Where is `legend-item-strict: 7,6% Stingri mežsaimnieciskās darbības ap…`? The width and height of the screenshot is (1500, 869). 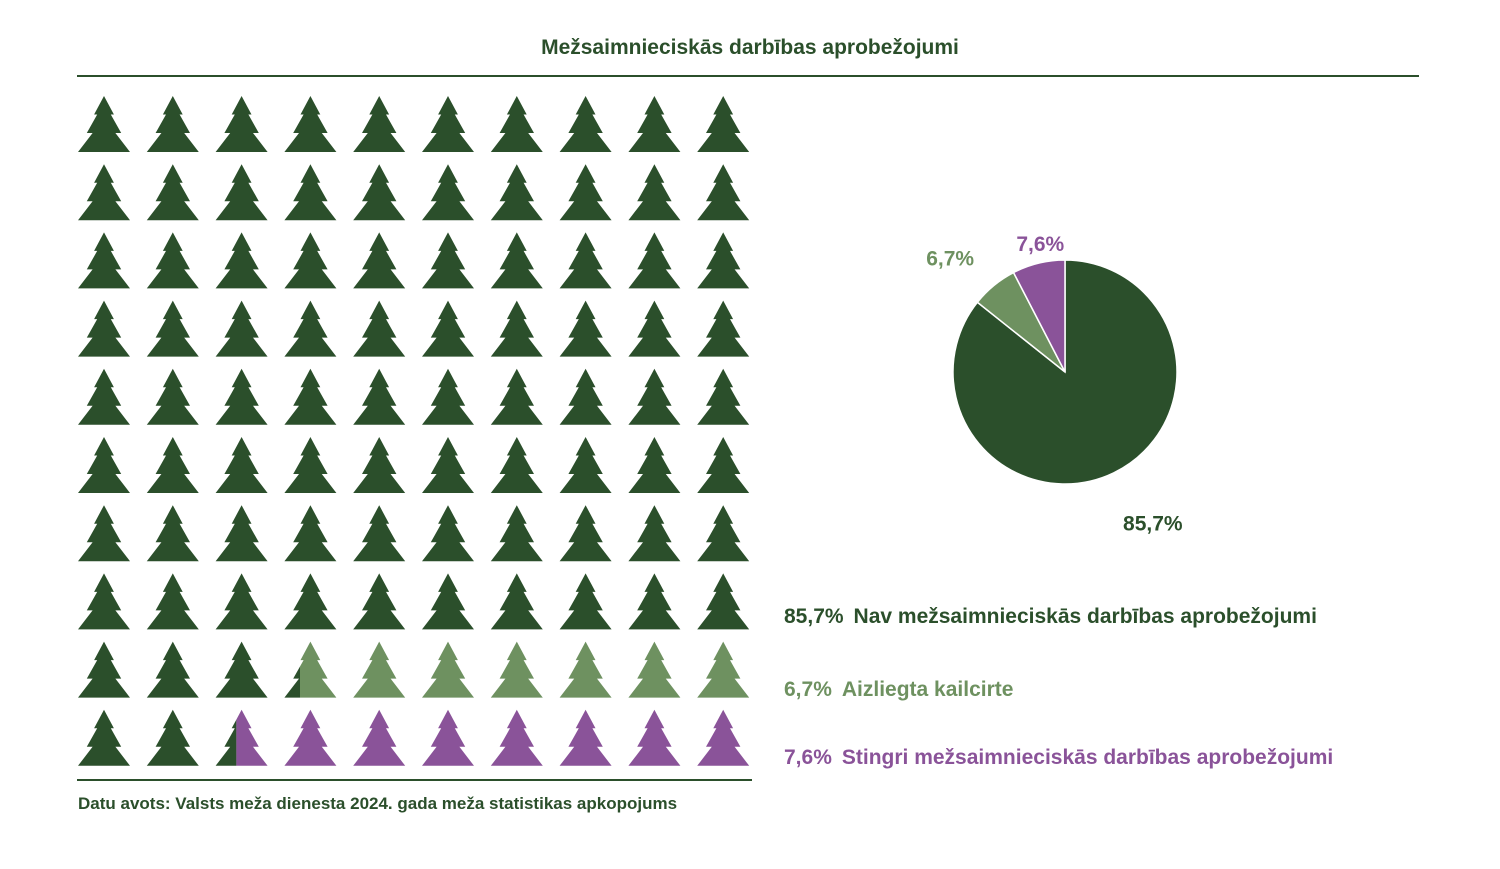
legend-item-strict: 7,6% Stingri mežsaimnieciskās darbības ap… is located at coordinates (1058, 758).